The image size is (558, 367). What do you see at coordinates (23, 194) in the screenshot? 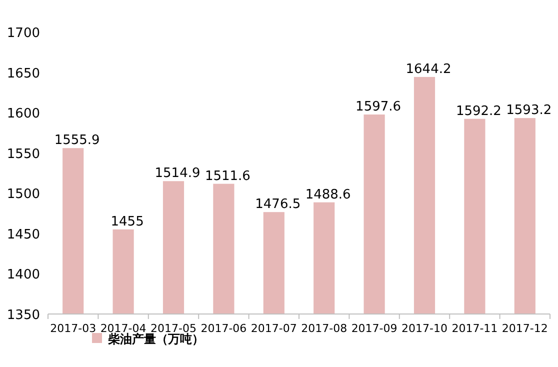
I see `y-tick-label: 1500` at bounding box center [23, 194].